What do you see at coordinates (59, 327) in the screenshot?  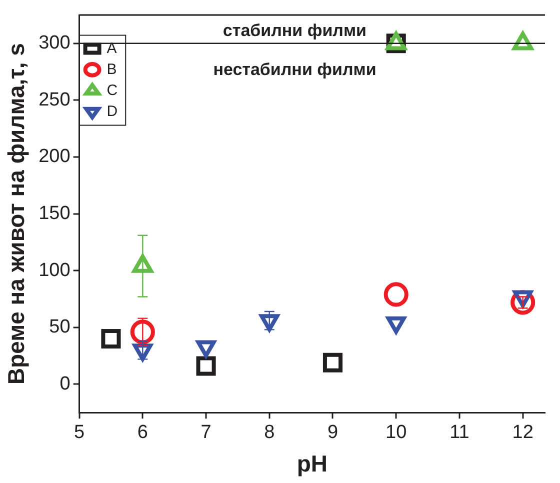 I see `y-tick-label: 50` at bounding box center [59, 327].